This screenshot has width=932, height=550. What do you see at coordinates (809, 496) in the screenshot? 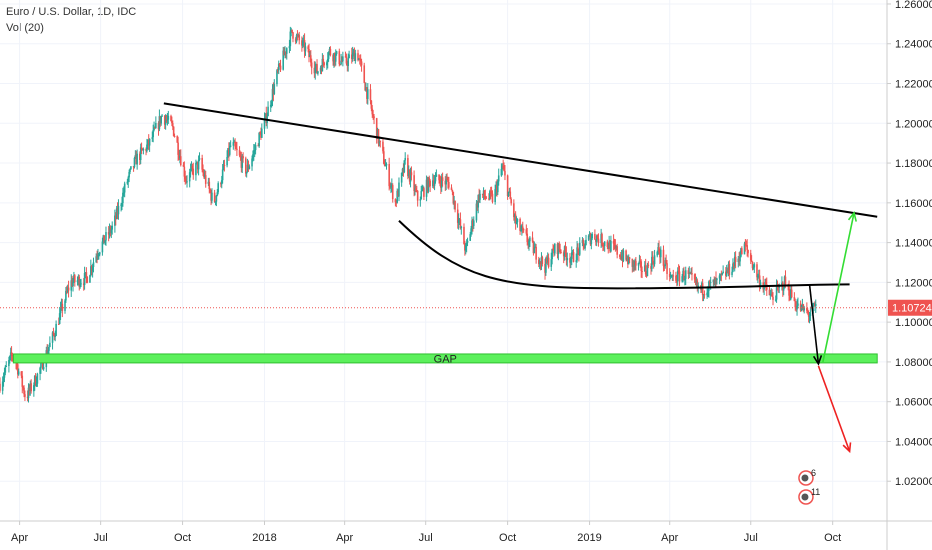
I see `earnings-event-marker: 11` at bounding box center [809, 496].